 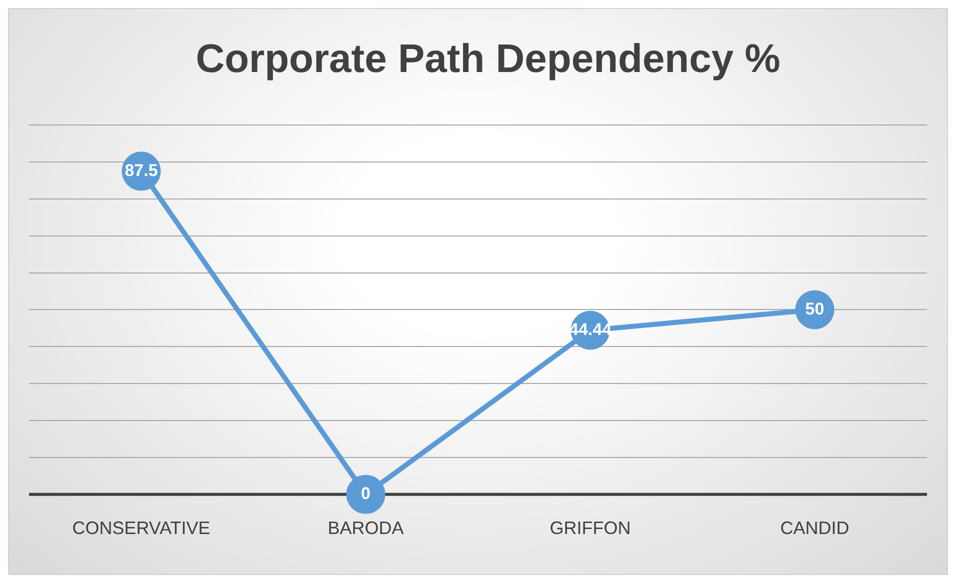 I want to click on x-tick-label: CANDID, so click(x=815, y=528).